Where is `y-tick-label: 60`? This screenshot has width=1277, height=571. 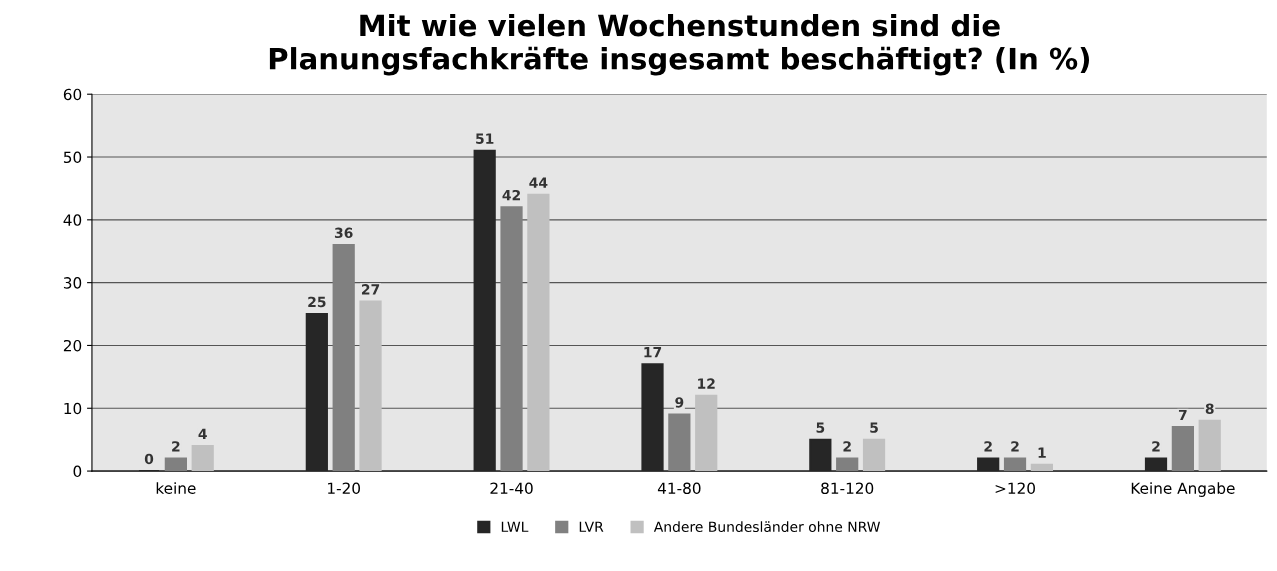
y-tick-label: 60 is located at coordinates (72, 94).